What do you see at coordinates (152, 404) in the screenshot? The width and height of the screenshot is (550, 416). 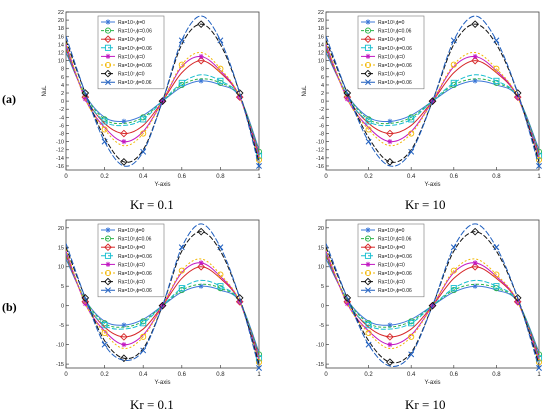 I see `caption-b-left: Kr = 0.1` at bounding box center [152, 404].